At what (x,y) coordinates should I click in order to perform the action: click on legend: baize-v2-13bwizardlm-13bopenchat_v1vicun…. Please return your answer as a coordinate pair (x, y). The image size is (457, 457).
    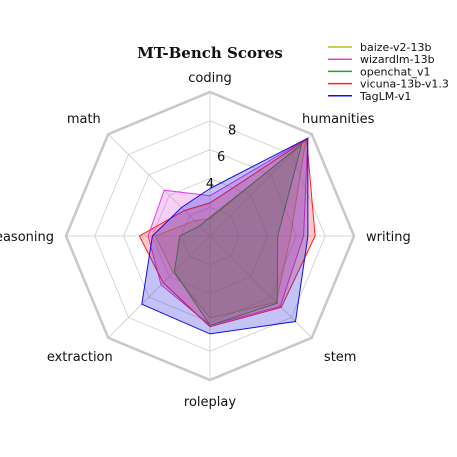
    Looking at the image, I should click on (388, 72).